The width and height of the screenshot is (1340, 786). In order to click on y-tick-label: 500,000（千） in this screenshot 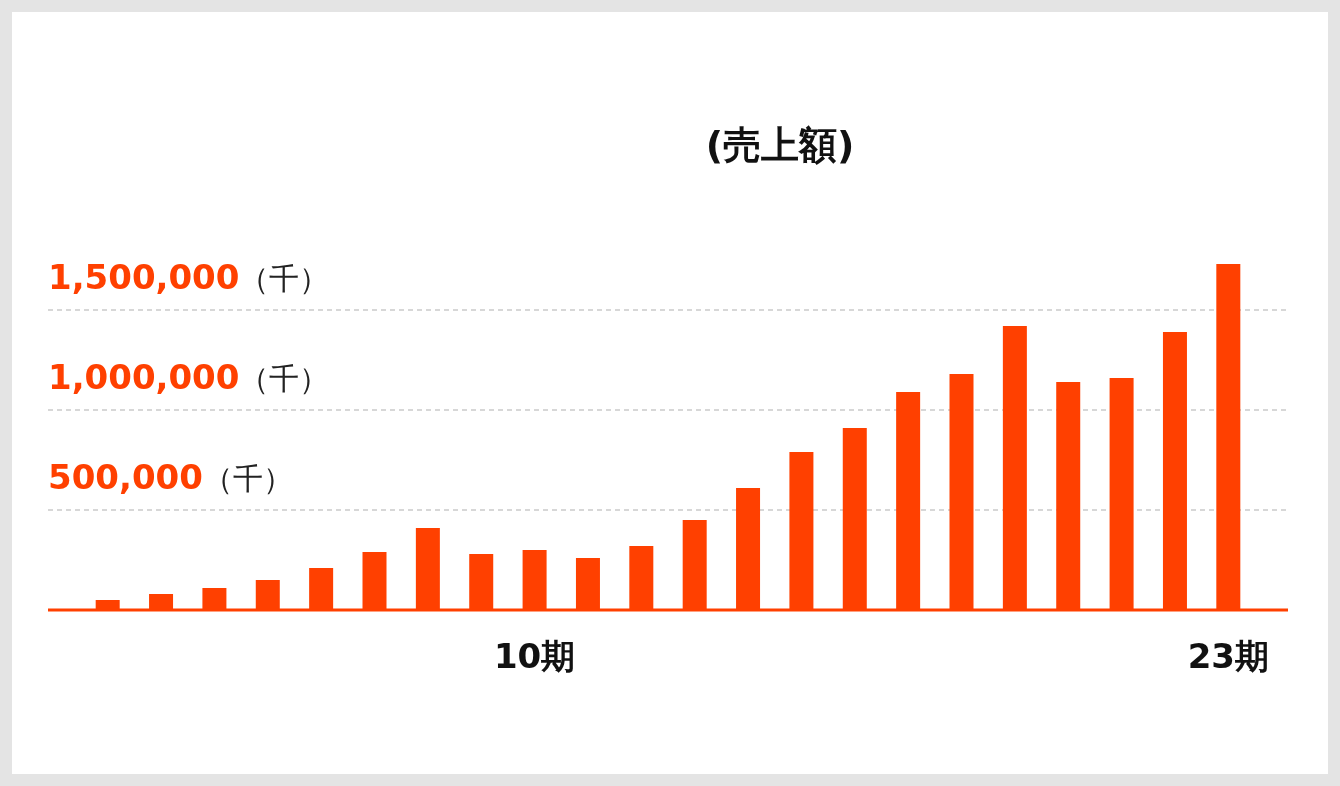, I will do `click(170, 477)`.